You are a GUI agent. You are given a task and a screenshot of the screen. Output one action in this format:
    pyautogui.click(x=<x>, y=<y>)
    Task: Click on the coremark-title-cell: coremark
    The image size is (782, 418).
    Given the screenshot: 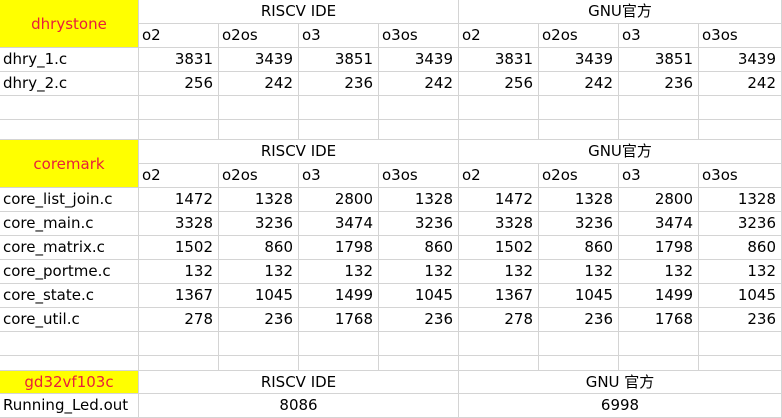 What is the action you would take?
    pyautogui.click(x=69, y=164)
    